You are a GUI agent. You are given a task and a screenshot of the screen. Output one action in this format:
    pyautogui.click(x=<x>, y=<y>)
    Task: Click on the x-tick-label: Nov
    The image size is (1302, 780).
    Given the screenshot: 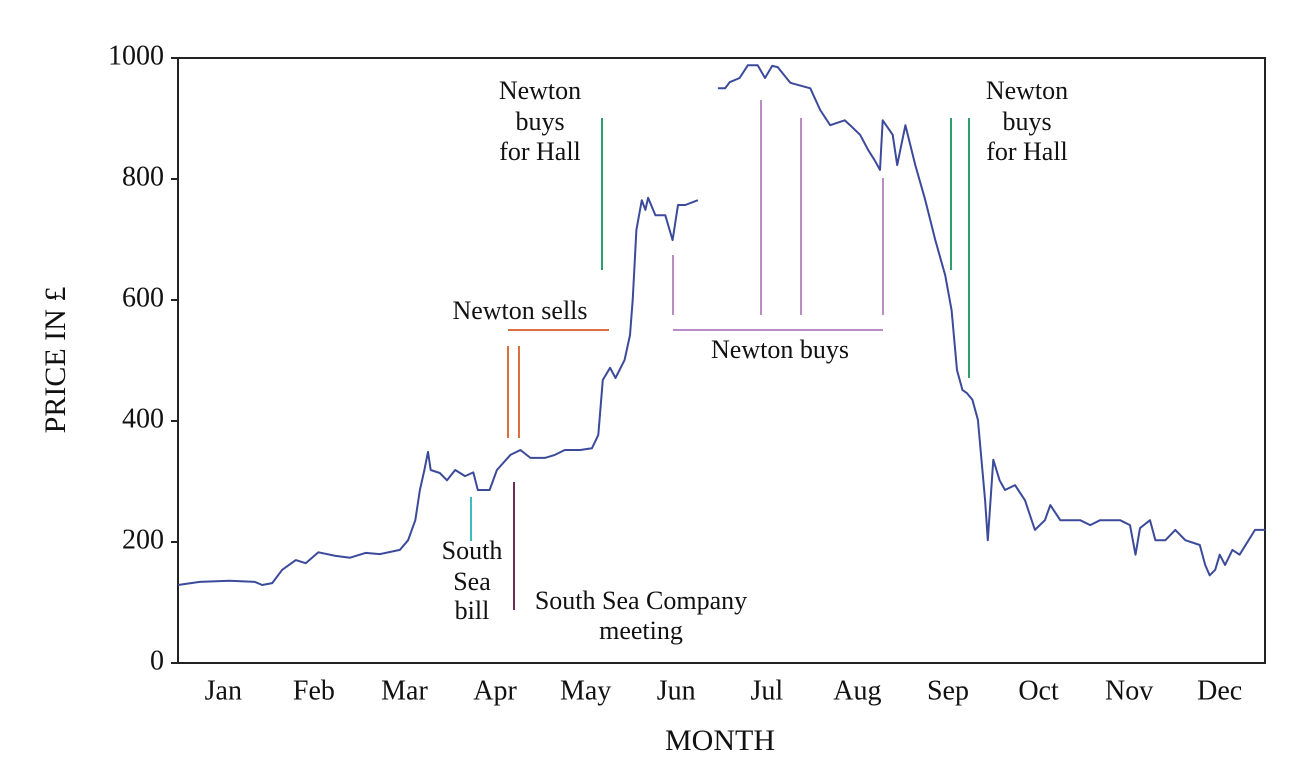 What is the action you would take?
    pyautogui.click(x=1129, y=690)
    